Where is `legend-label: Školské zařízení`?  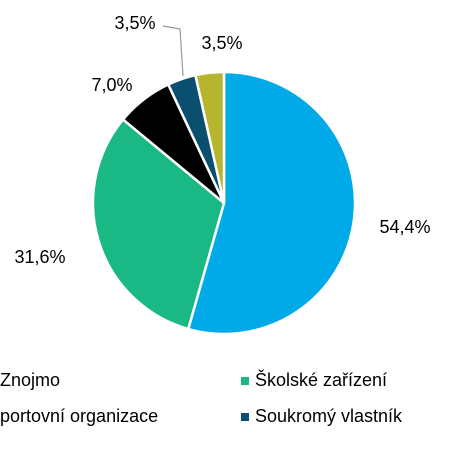
legend-label: Školské zařízení is located at coordinates (321, 379).